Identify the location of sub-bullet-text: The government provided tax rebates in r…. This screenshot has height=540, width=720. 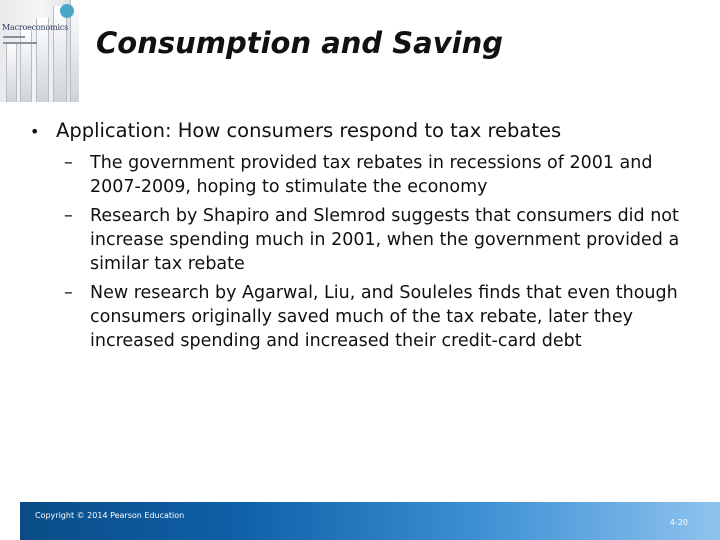
(371, 175).